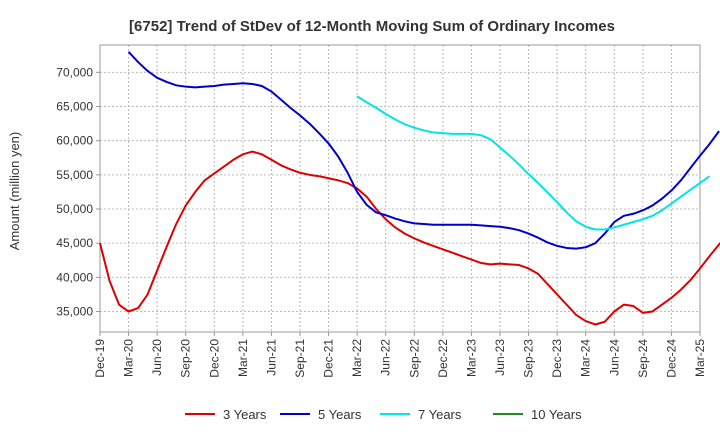 The image size is (720, 440). What do you see at coordinates (700, 358) in the screenshot?
I see `x-tick-label: Mar-25` at bounding box center [700, 358].